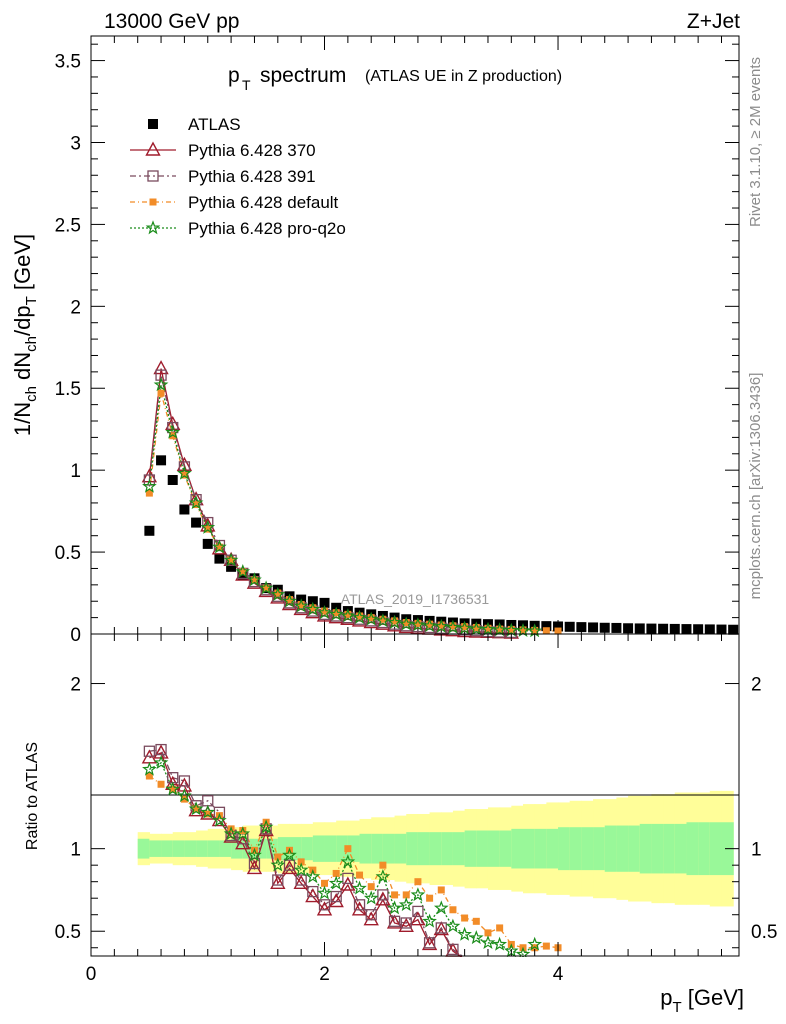  Describe the element at coordinates (252, 176) in the screenshot. I see `legend-label-2: Pythia 6.428 391` at that location.